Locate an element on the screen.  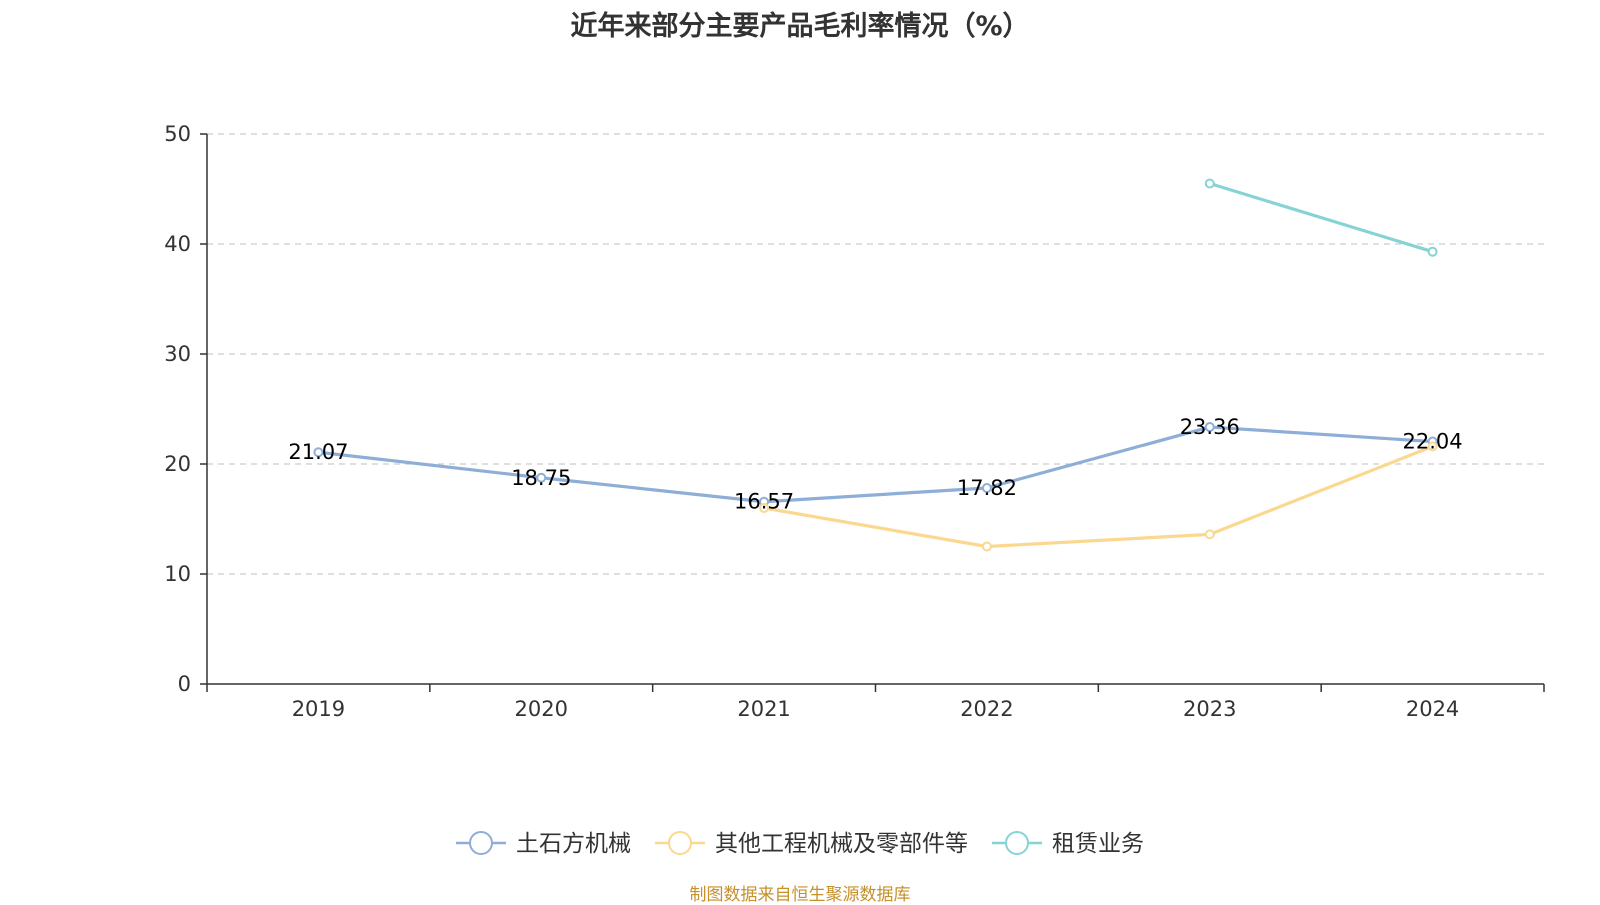
legend: 土石方机械 其他工程机械及零部件等 租赁业务 is located at coordinates (800, 844).